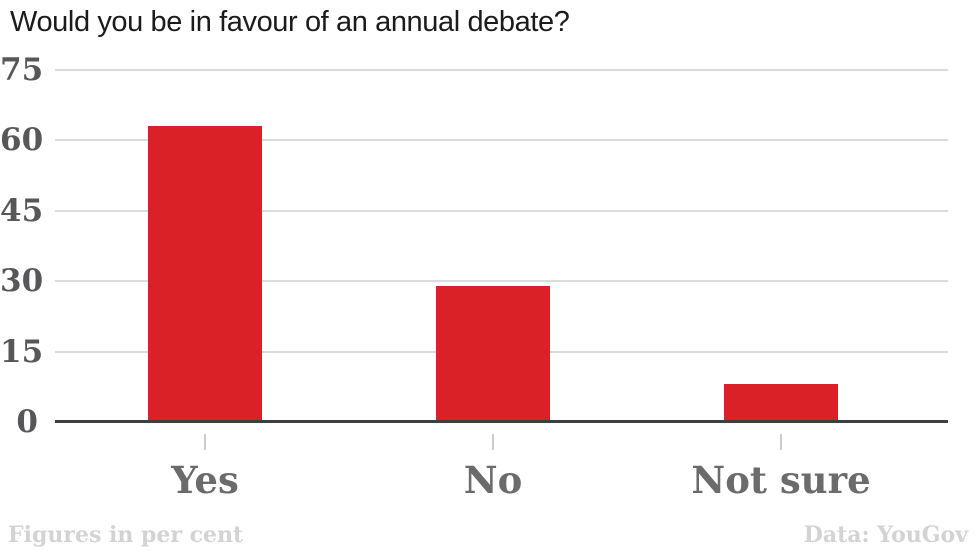  I want to click on y-axis-label-30: 30, so click(22, 281).